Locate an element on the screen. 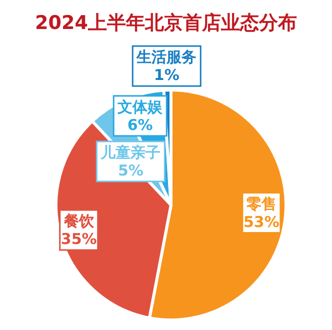  slice-label: 零售 is located at coordinates (261, 203).